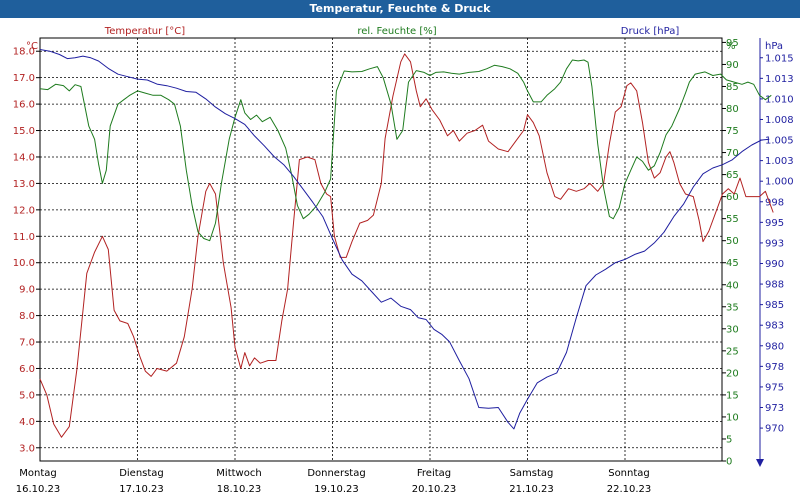 The image size is (800, 500). I want to click on x-tick-day-label: Dienstag, so click(141, 473).